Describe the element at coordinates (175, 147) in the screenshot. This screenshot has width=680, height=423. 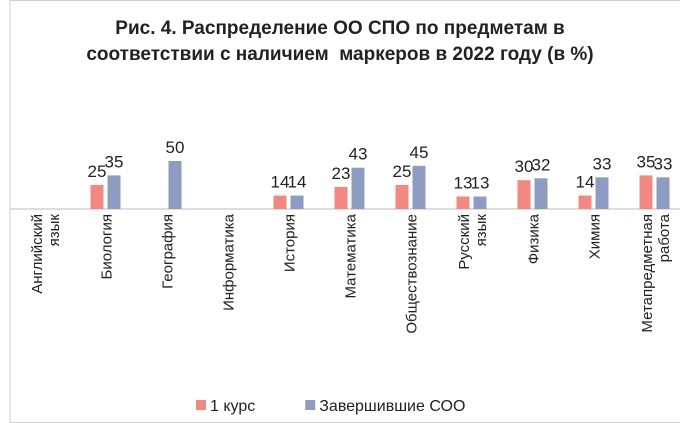
I see `data-label: 50` at that location.